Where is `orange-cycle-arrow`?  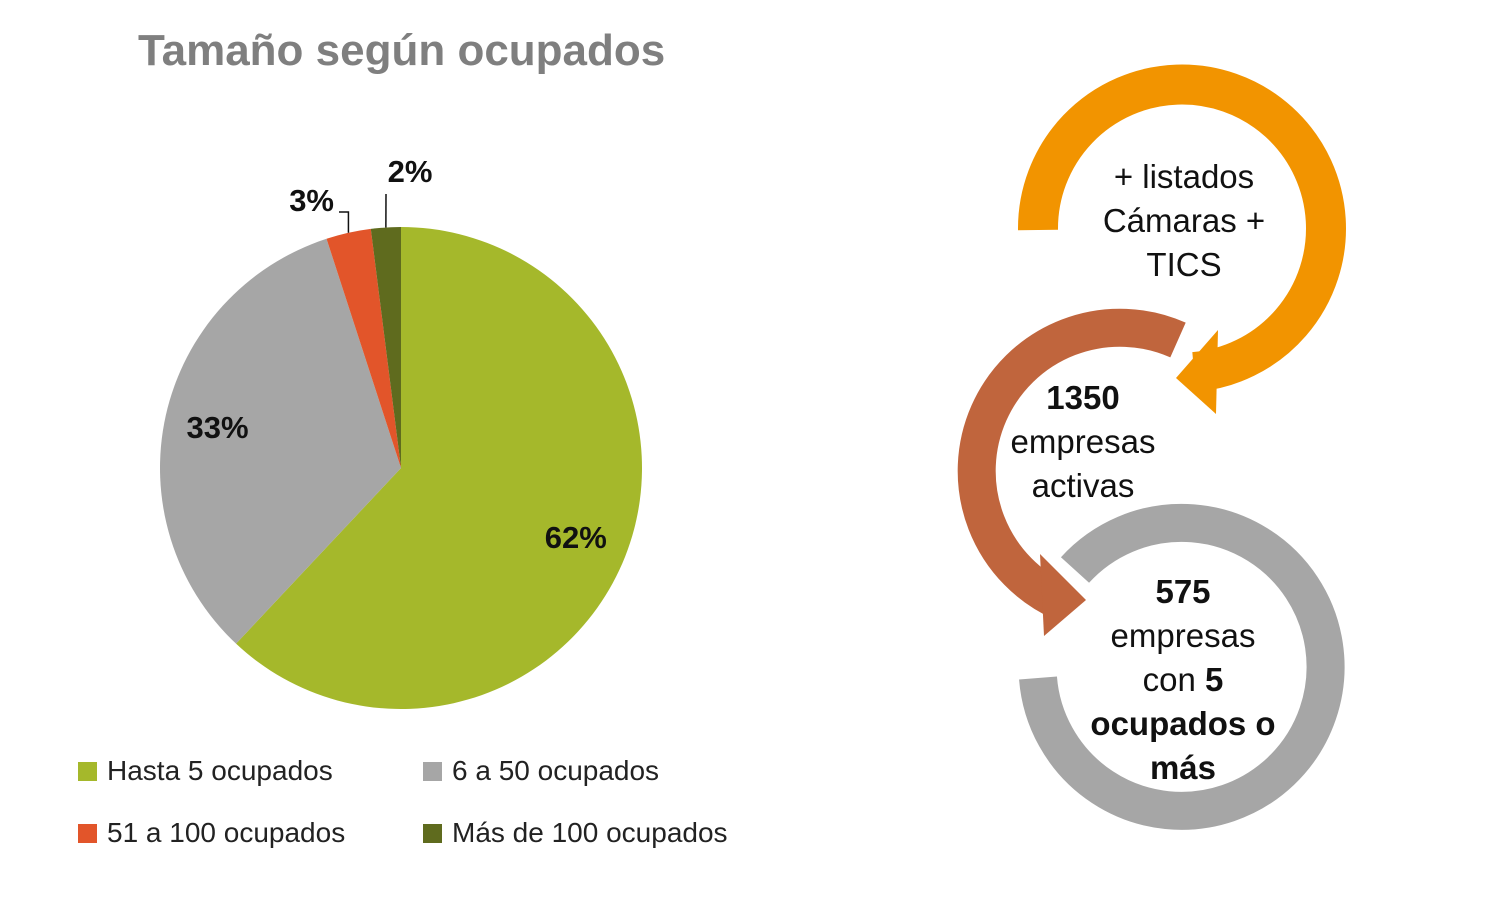 orange-cycle-arrow is located at coordinates (1181, 228).